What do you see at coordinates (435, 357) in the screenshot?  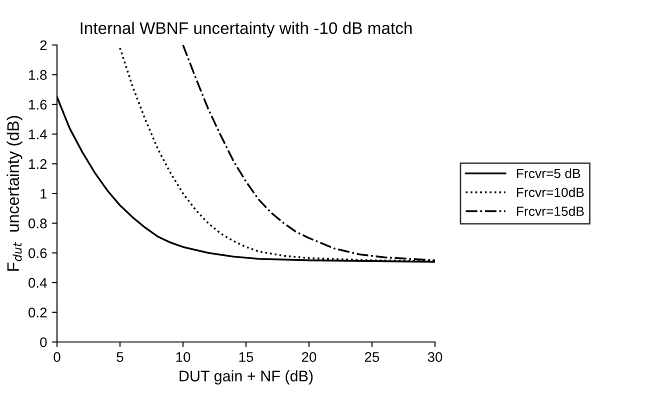 I see `x-tick-label: 30` at bounding box center [435, 357].